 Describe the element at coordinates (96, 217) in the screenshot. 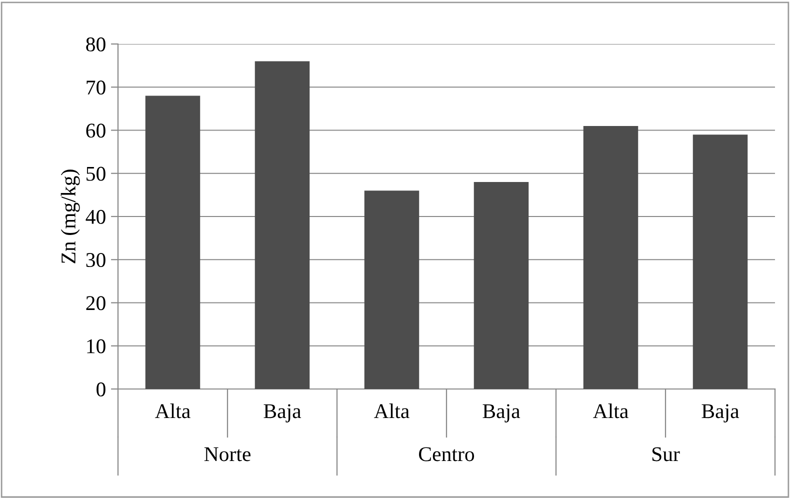

I see `y-tick-label: 40` at that location.